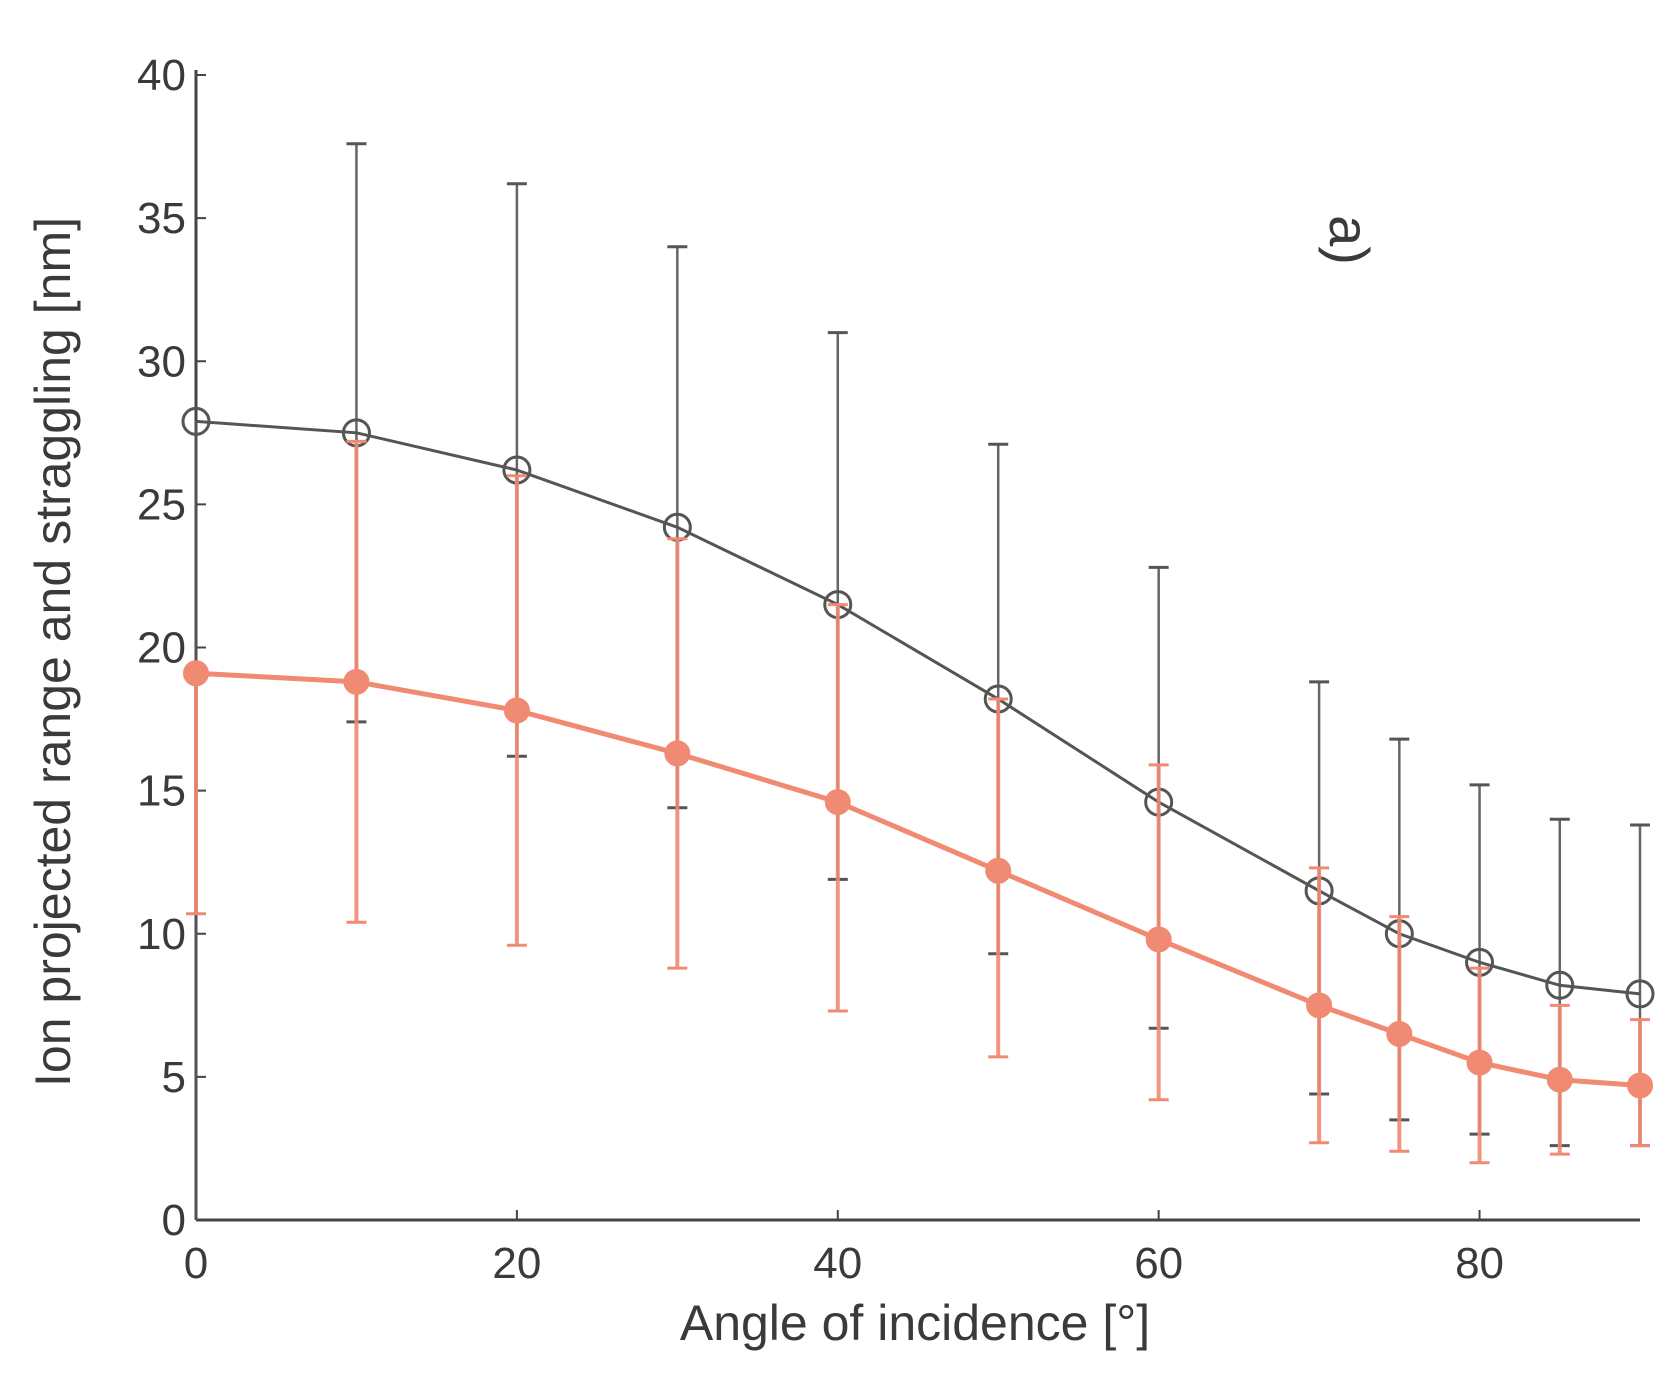 Image resolution: width=1680 pixels, height=1400 pixels. What do you see at coordinates (161, 75) in the screenshot?
I see `y-tick-label: 40` at bounding box center [161, 75].